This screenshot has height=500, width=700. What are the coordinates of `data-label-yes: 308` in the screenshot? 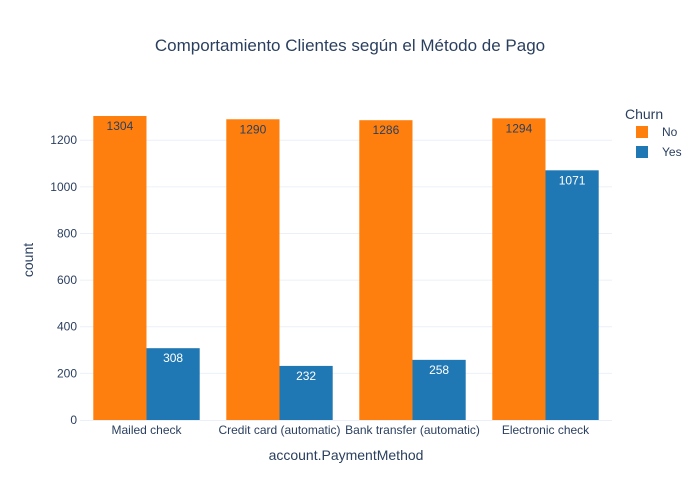 It's located at (173, 358).